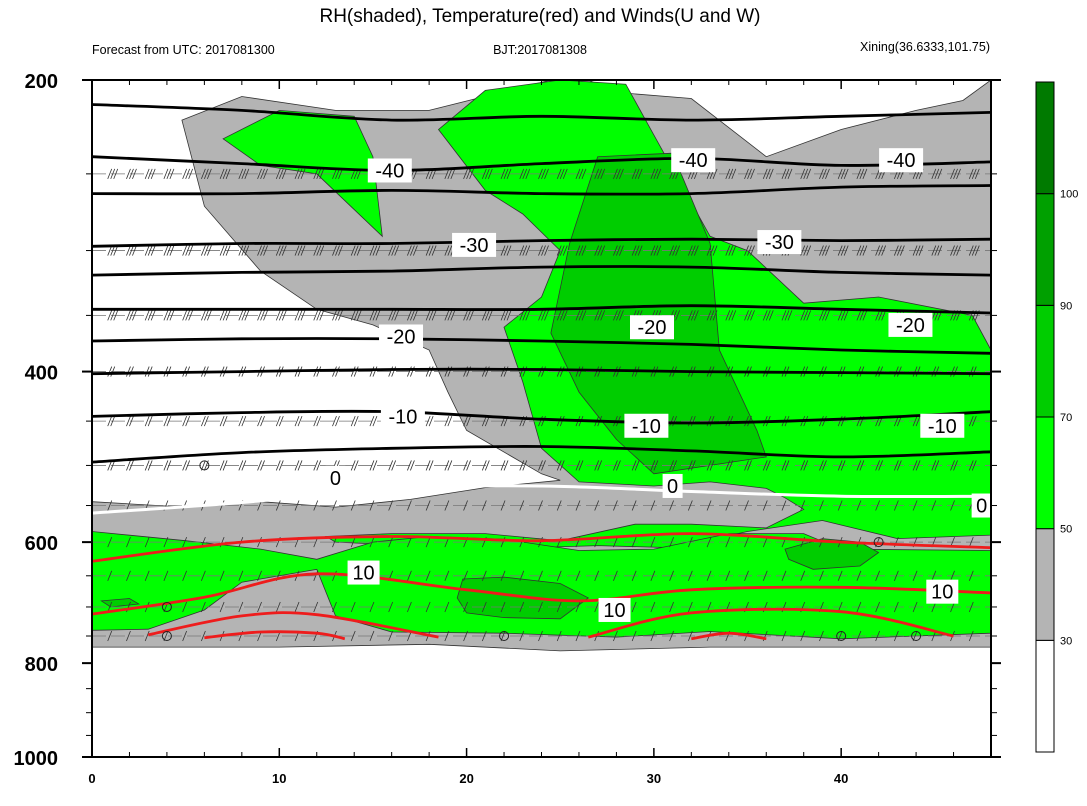 The height and width of the screenshot is (806, 1087). What do you see at coordinates (1069, 195) in the screenshot?
I see `colorbar-label: 100` at bounding box center [1069, 195].